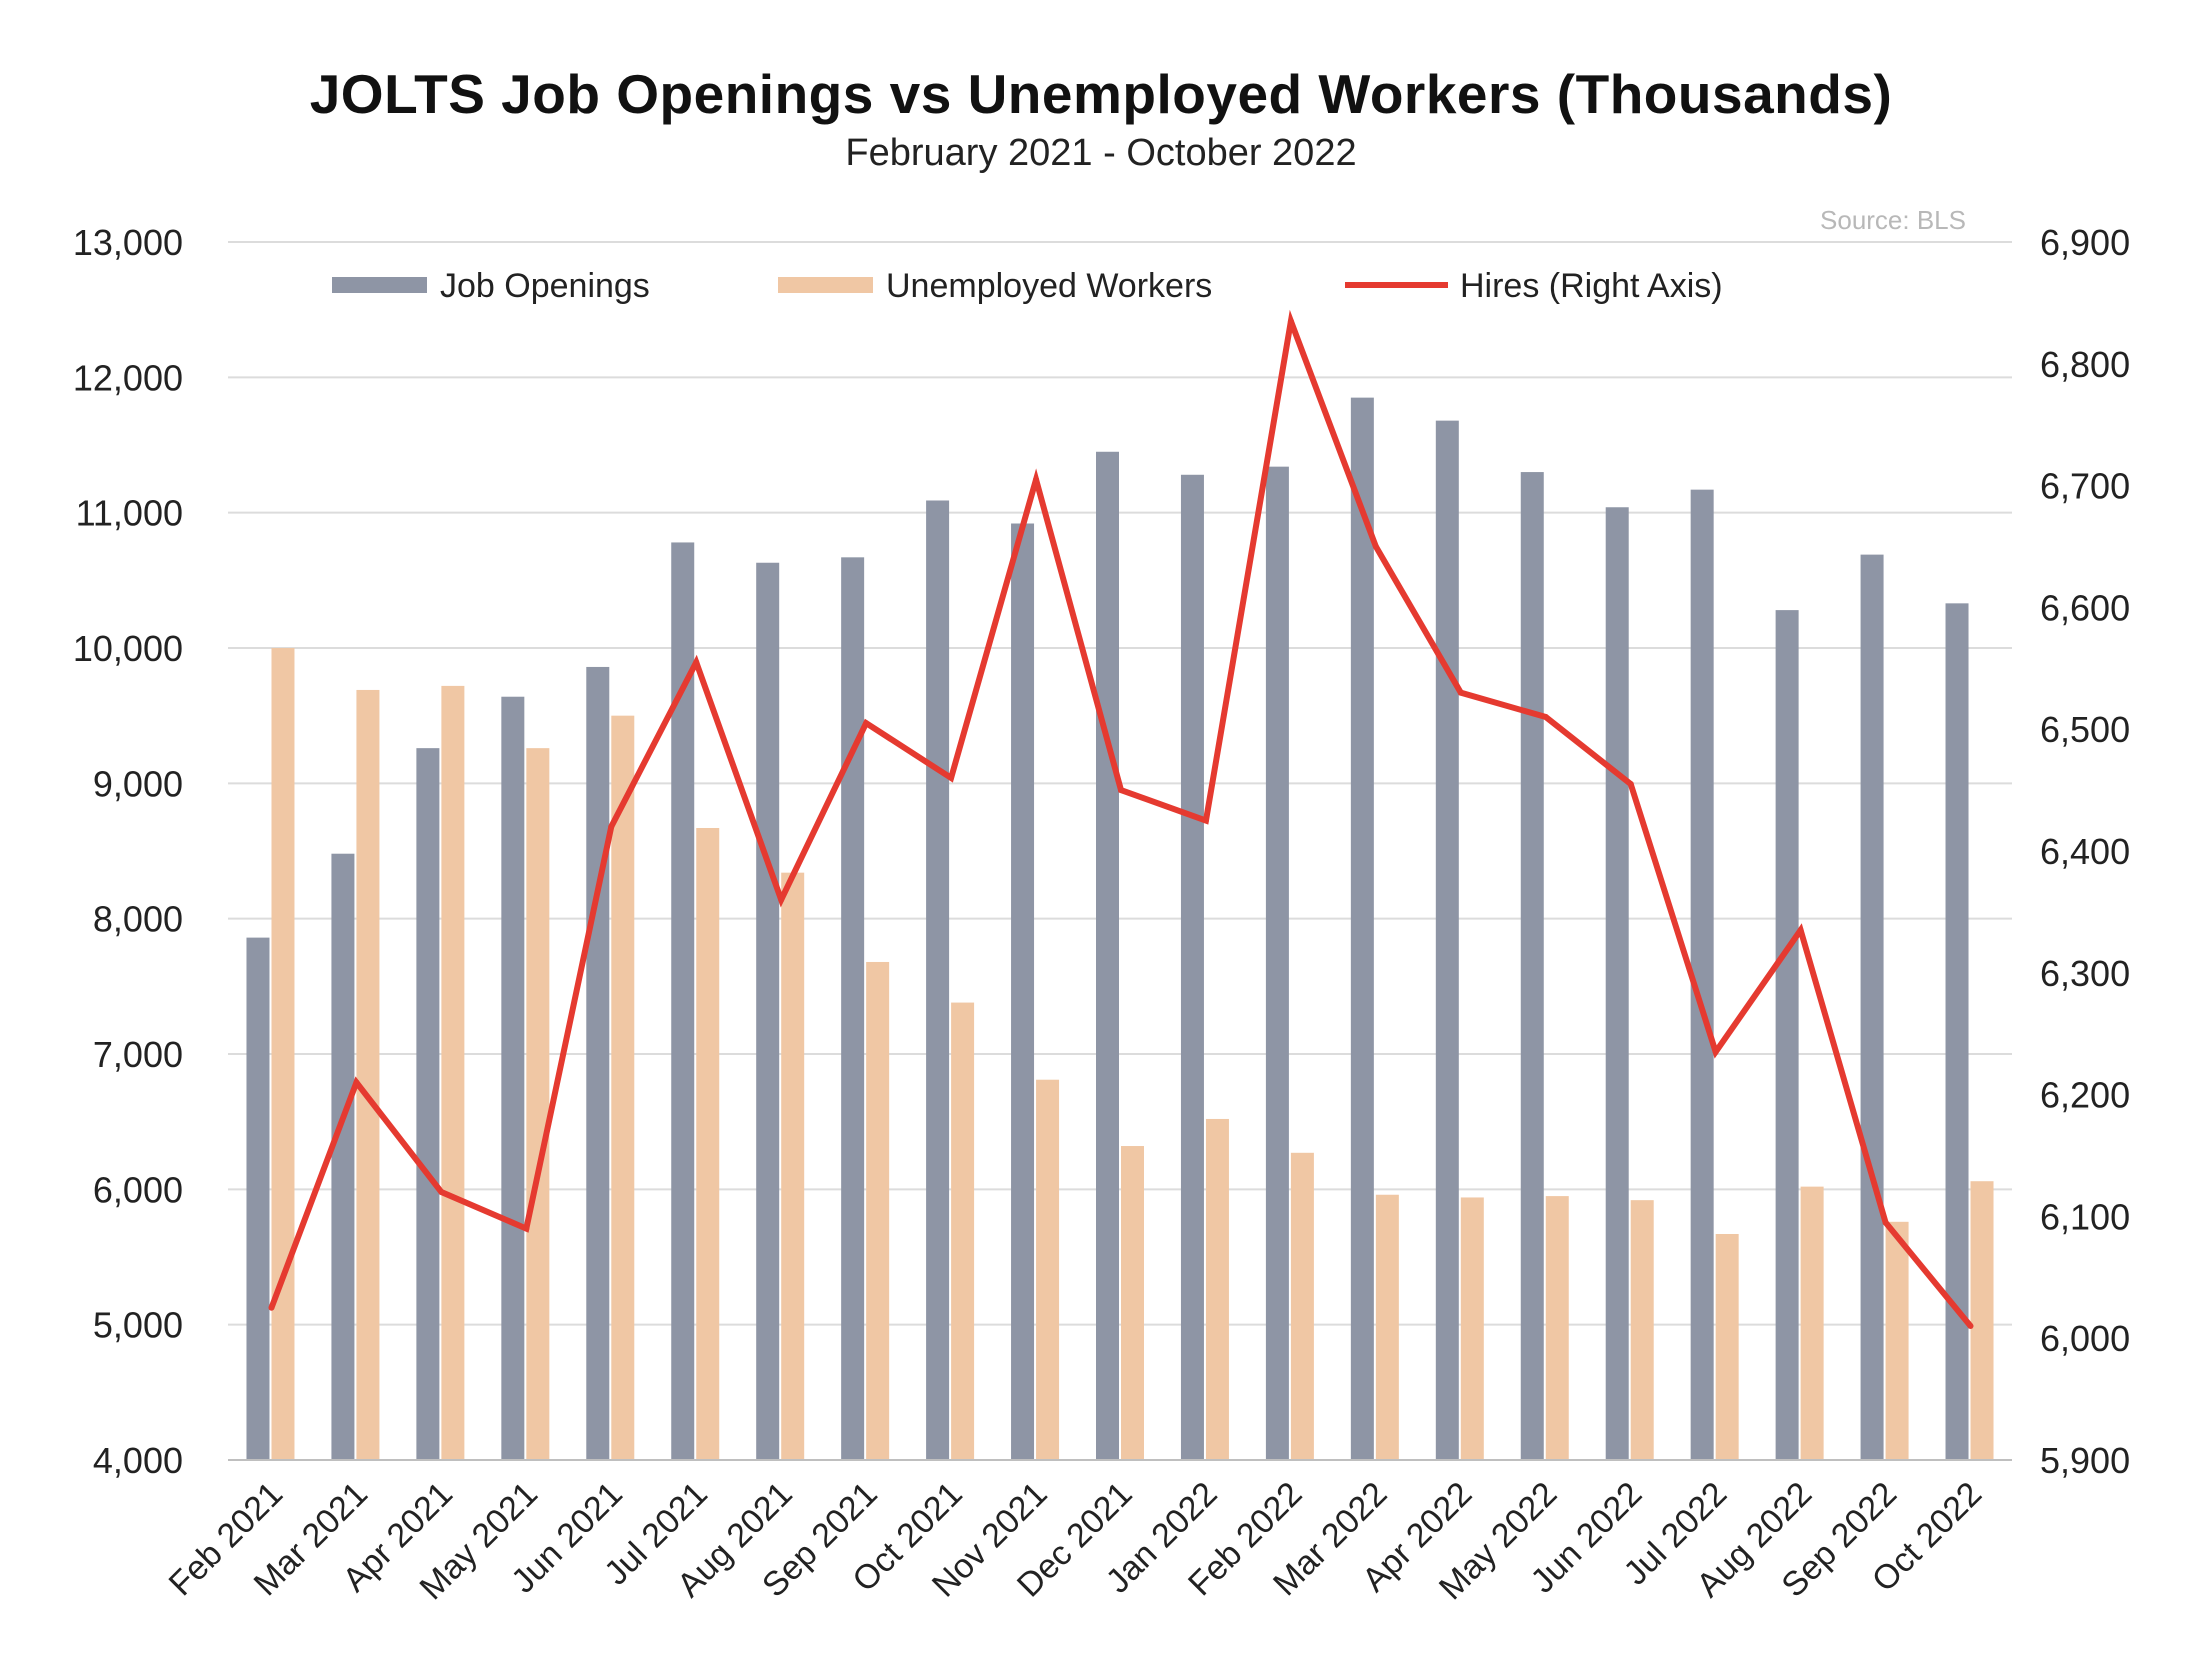  I want to click on y-right-tick-label: 6,500, so click(2085, 729).